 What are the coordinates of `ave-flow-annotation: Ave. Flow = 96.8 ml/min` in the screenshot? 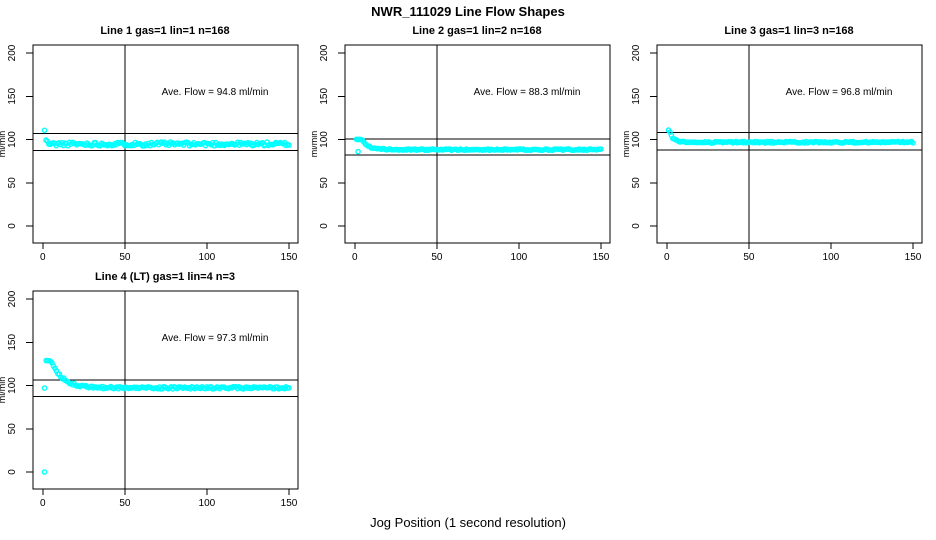 It's located at (839, 92).